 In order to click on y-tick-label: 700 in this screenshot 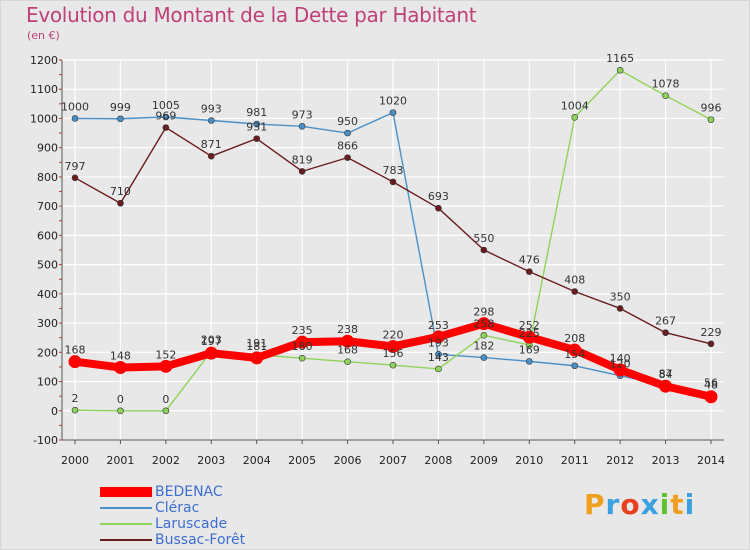, I will do `click(47, 206)`.